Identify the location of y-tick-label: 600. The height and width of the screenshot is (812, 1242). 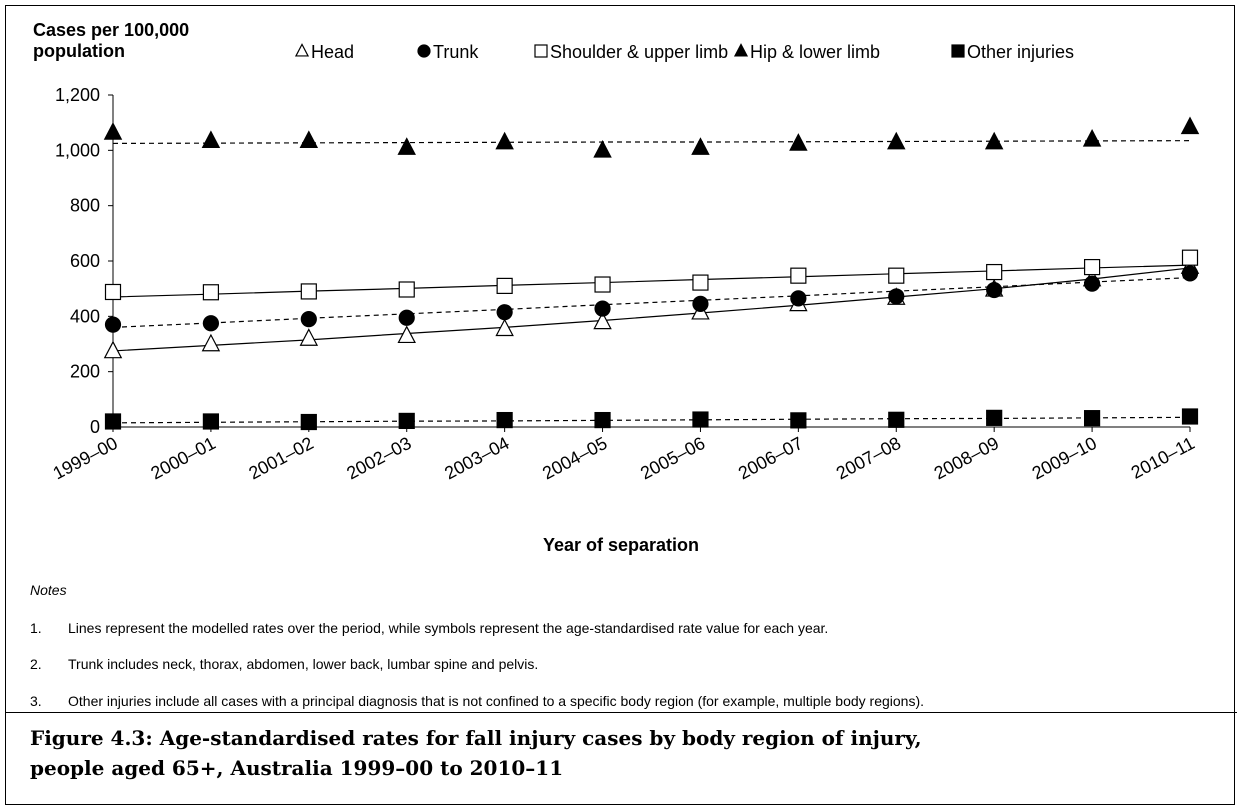
(85, 261).